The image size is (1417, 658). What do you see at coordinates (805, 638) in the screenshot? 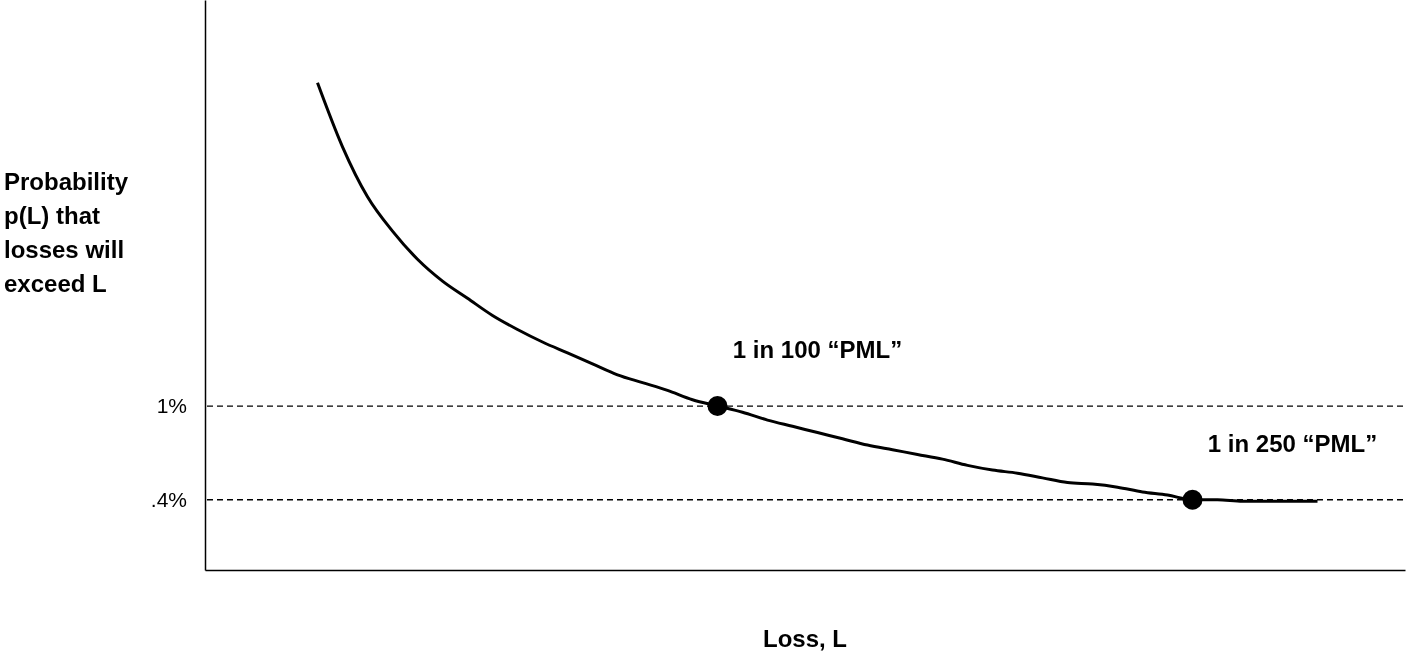
I see `x-axis-title: Loss, L` at bounding box center [805, 638].